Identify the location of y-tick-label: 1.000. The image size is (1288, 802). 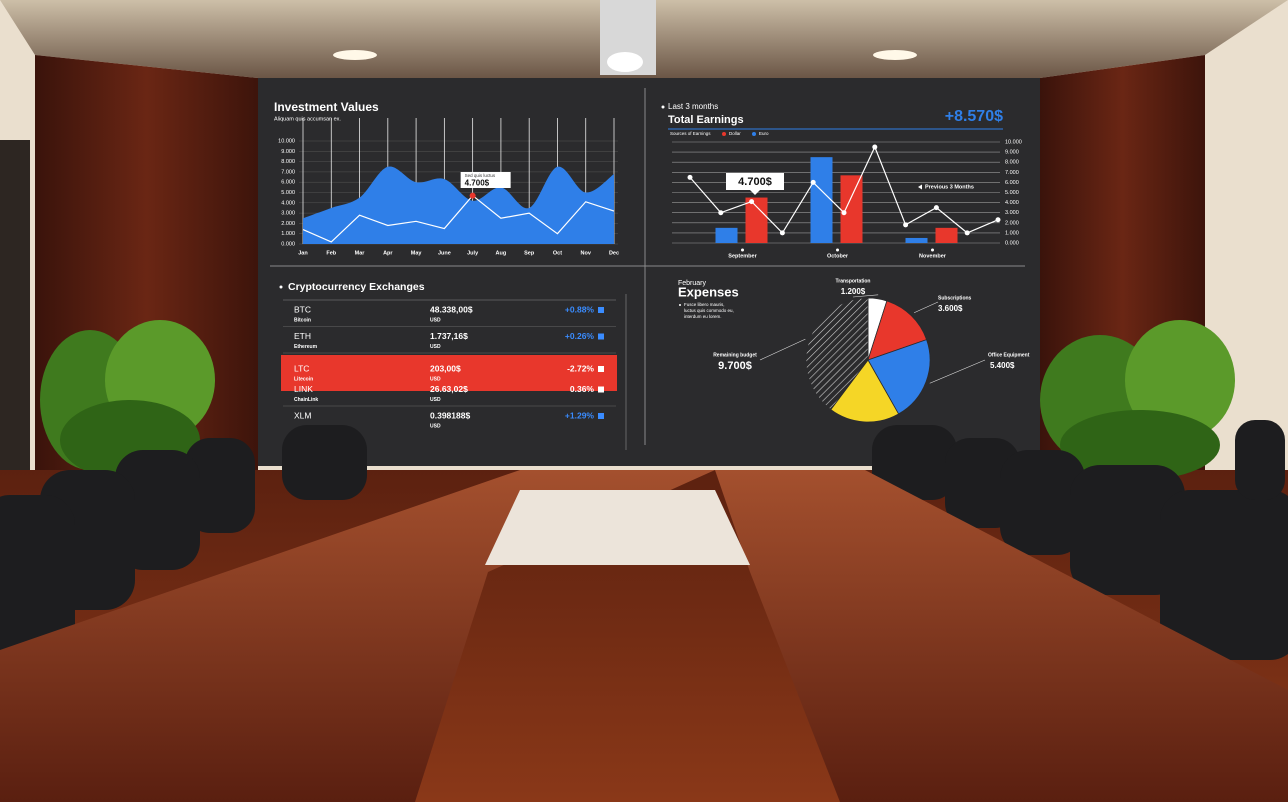
(1012, 233).